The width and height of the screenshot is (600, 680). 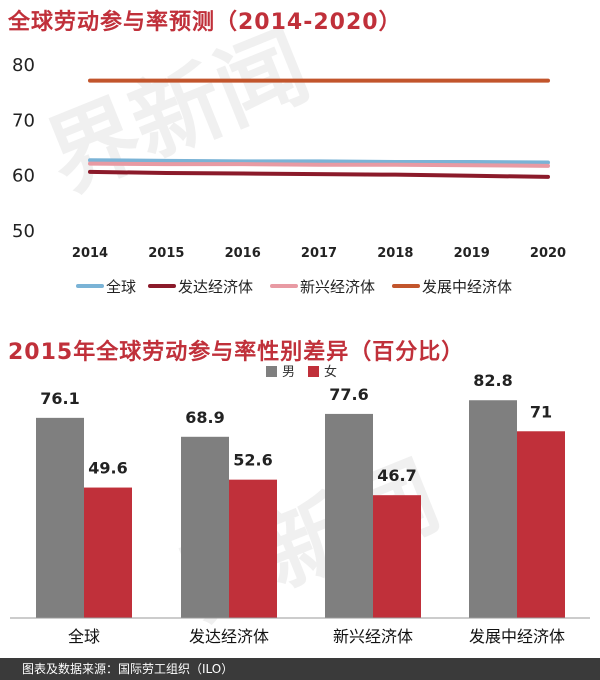 What do you see at coordinates (467, 287) in the screenshot?
I see `legend-label: 发展中经济体` at bounding box center [467, 287].